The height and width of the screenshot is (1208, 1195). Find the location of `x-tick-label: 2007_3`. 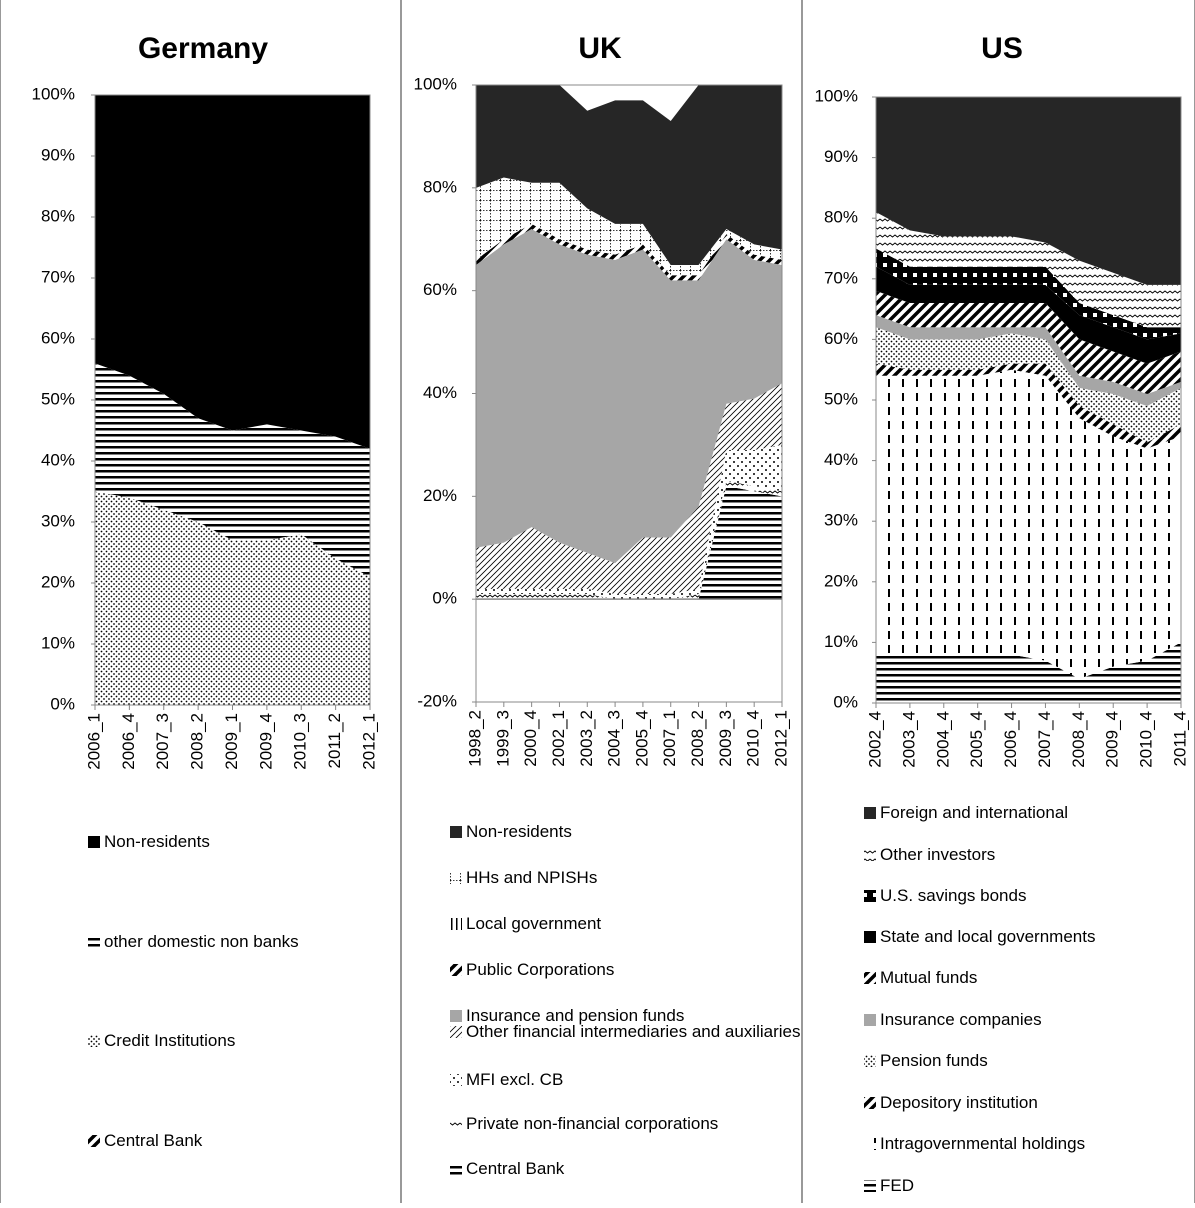

x-tick-label: 2007_3 is located at coordinates (162, 741).